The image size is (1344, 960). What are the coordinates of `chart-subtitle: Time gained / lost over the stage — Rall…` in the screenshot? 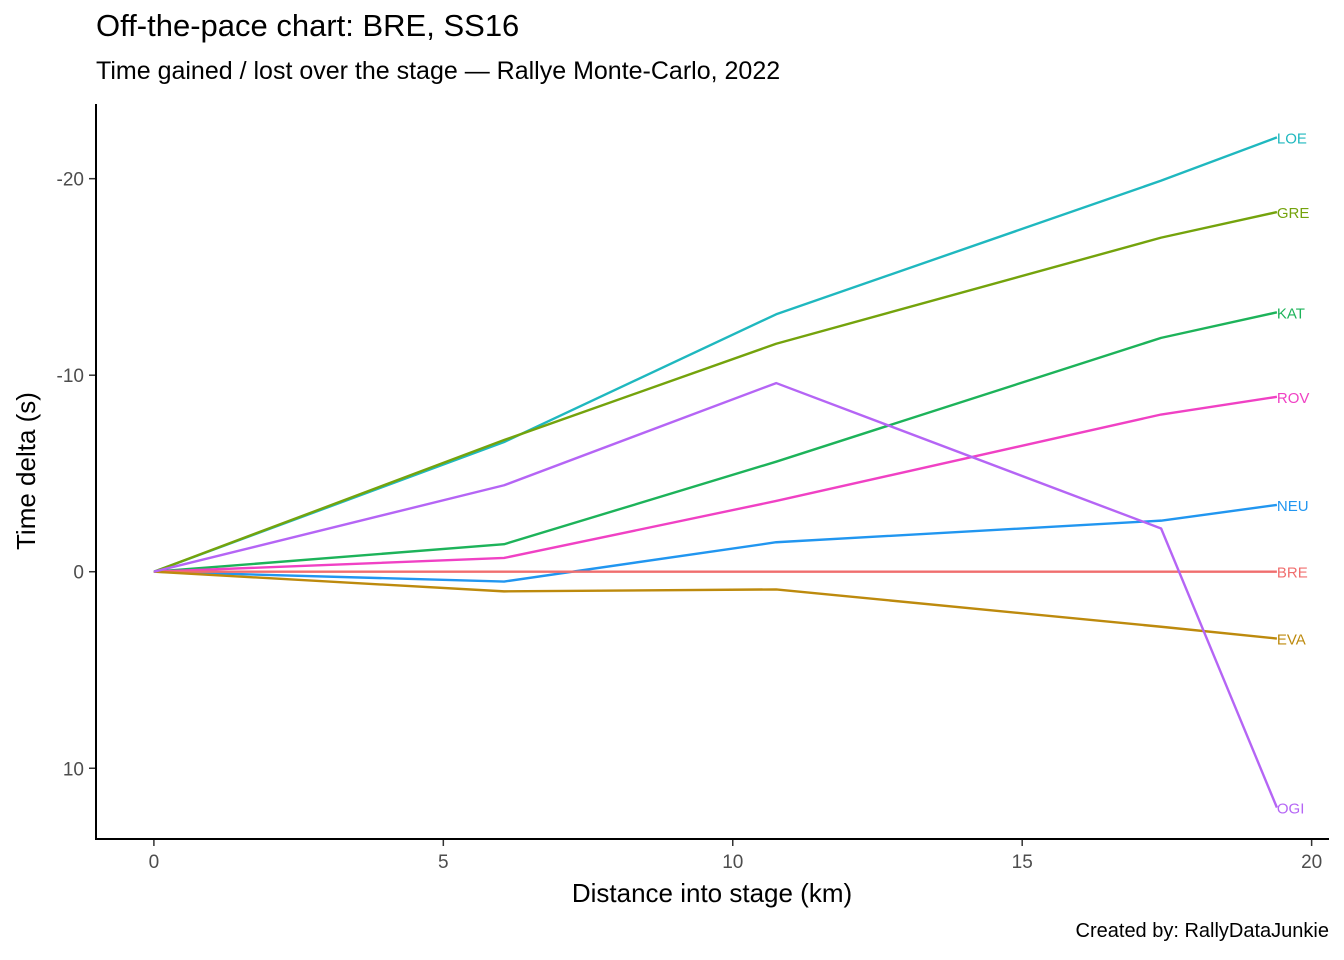 It's located at (438, 71).